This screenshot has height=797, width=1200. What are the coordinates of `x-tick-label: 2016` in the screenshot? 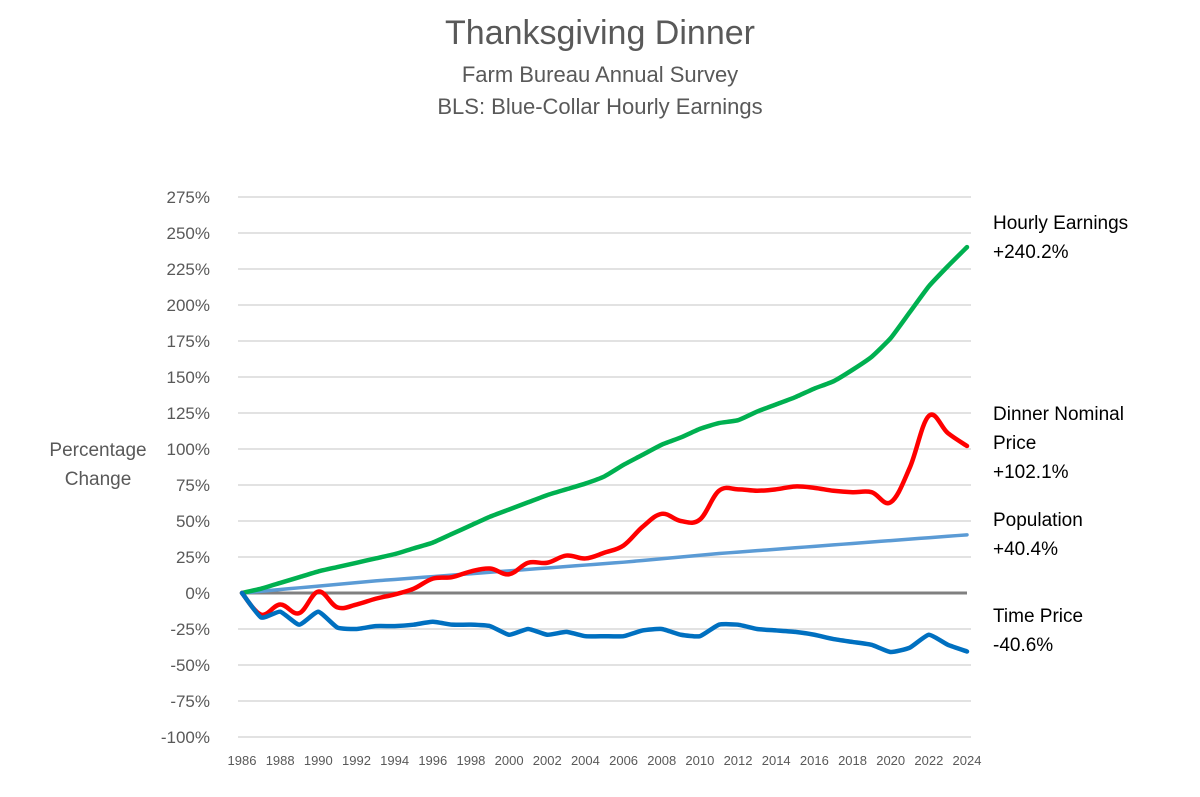 It's located at (814, 760).